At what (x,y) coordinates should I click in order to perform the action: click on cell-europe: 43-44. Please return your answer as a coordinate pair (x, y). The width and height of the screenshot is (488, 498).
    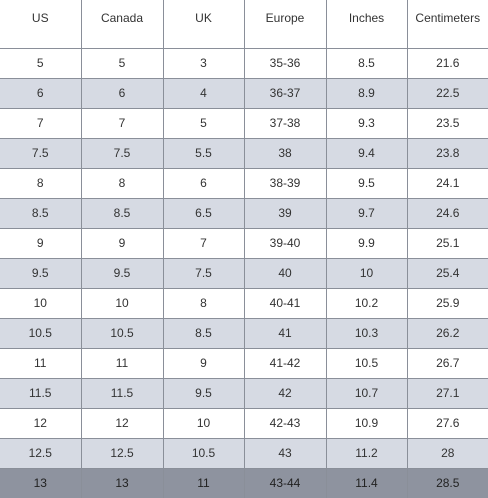
    Looking at the image, I should click on (285, 482).